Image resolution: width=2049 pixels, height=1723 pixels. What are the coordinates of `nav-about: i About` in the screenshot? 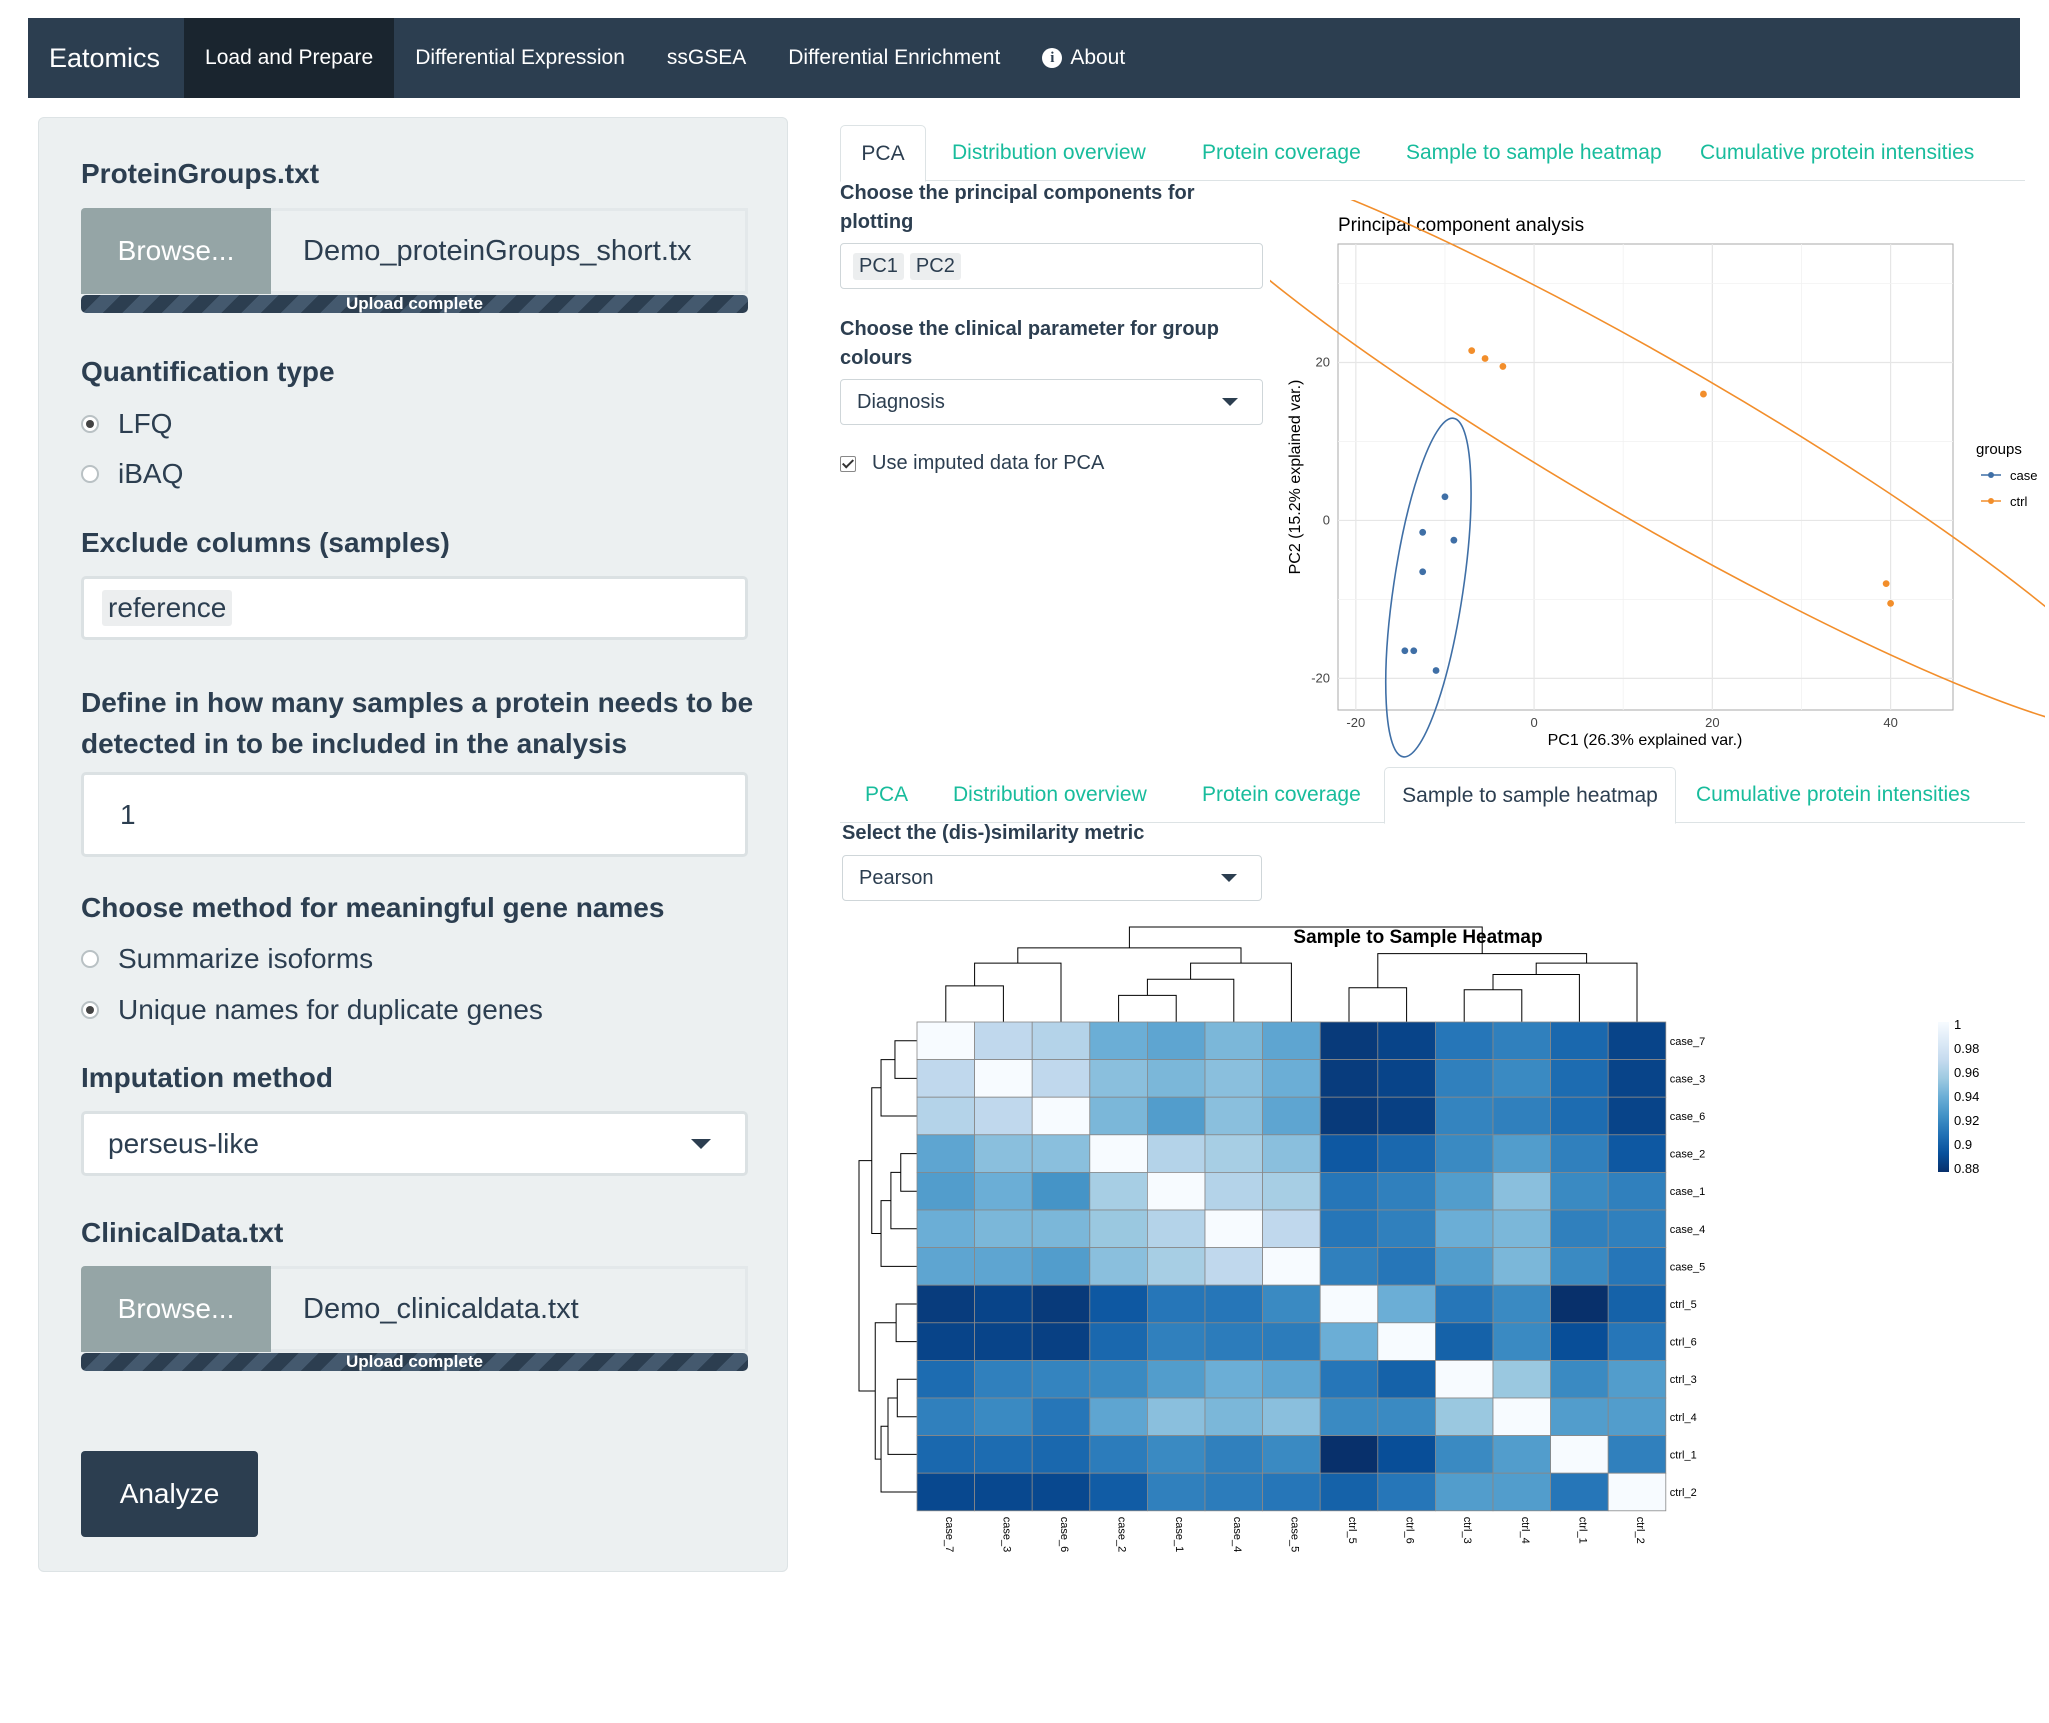 It's located at (1083, 58).